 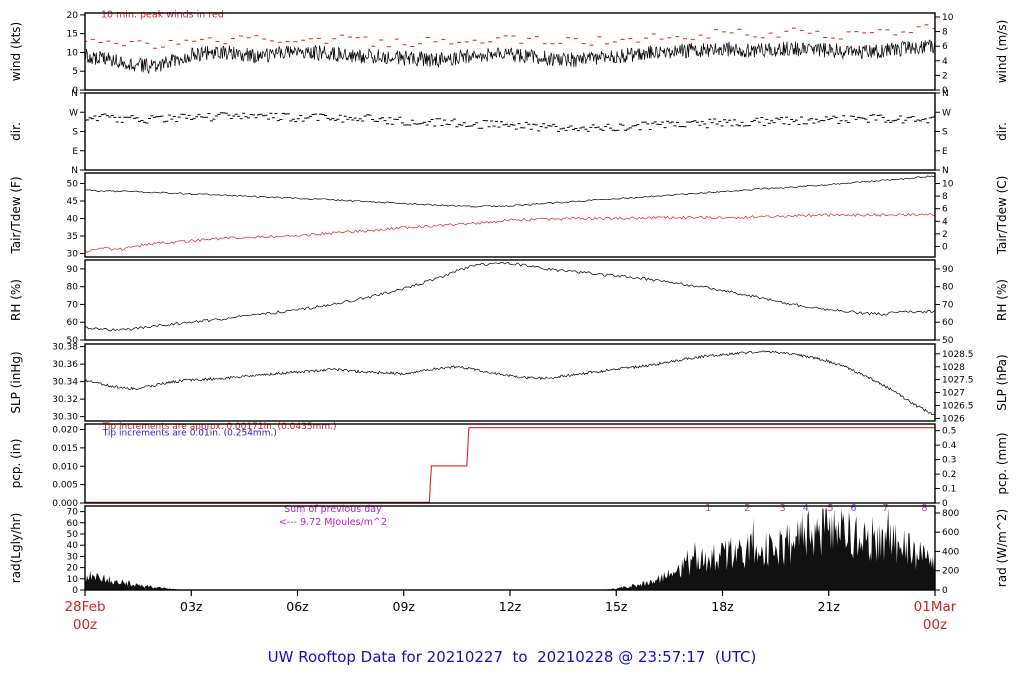 I want to click on y-tick-label-right: W, so click(x=946, y=113).